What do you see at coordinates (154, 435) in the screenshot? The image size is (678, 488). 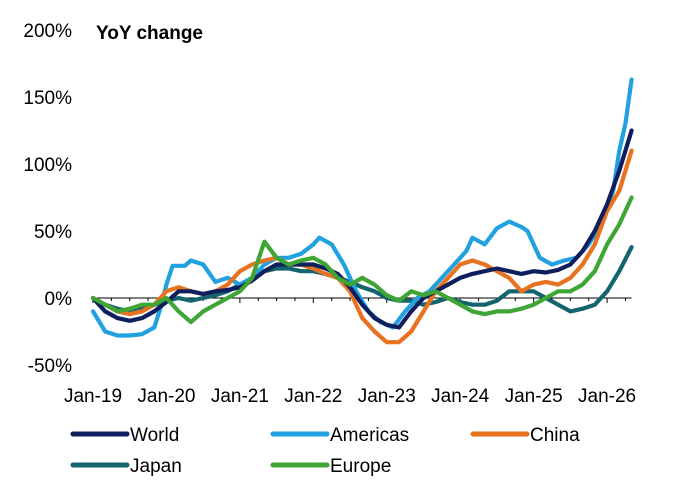 I see `legend-label-world: World` at bounding box center [154, 435].